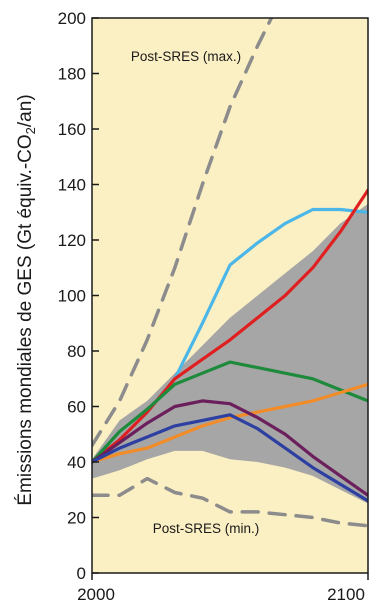  Describe the element at coordinates (30, 130) in the screenshot. I see `y-axis-label-subscript: 2` at that location.